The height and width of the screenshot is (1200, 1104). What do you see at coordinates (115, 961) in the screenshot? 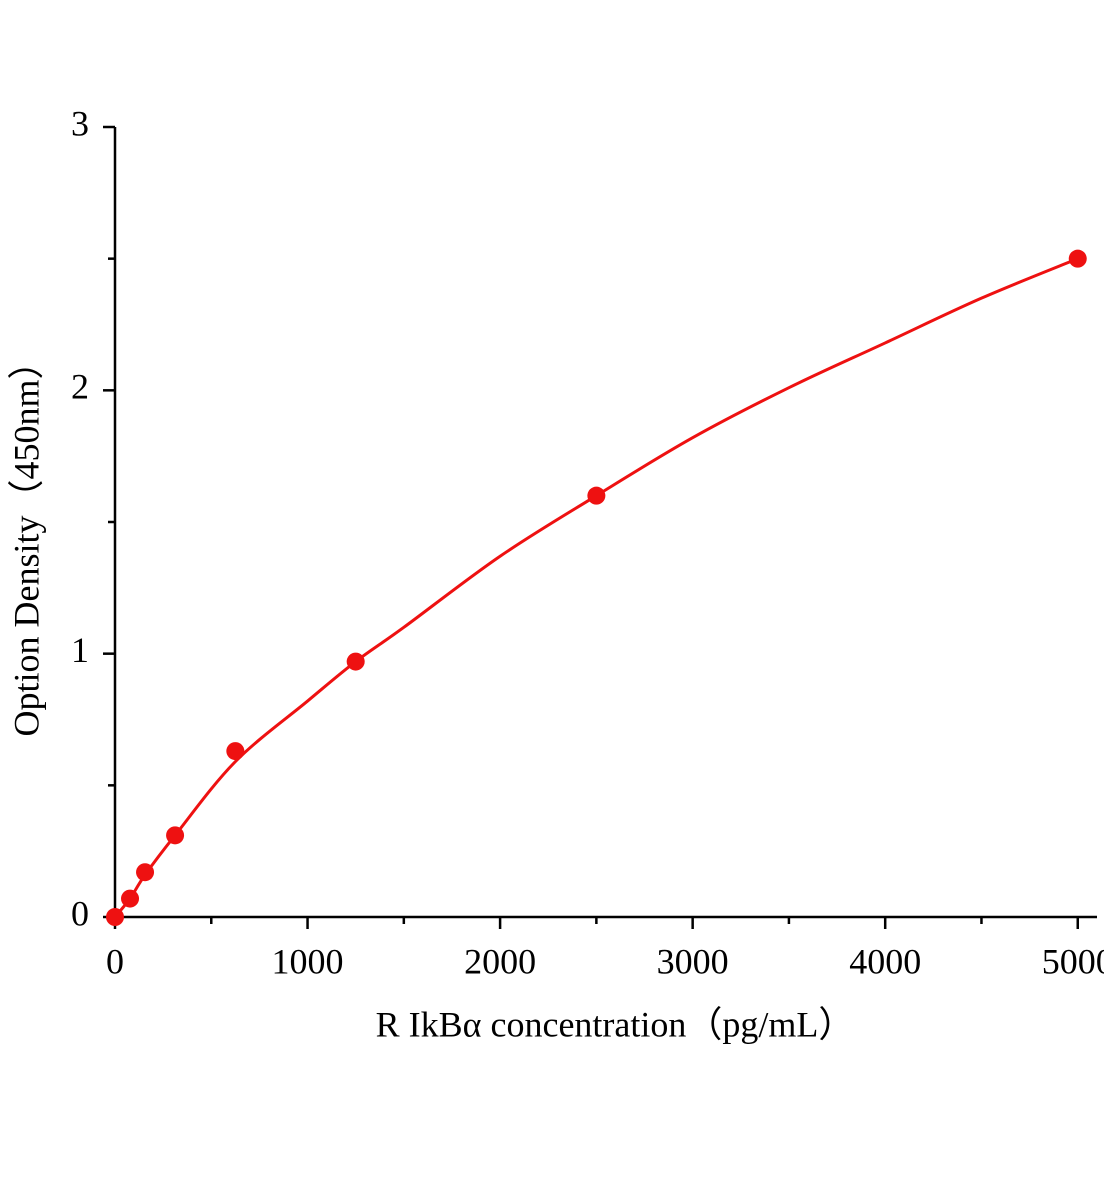
I see `x-tick-label: 0` at bounding box center [115, 961].